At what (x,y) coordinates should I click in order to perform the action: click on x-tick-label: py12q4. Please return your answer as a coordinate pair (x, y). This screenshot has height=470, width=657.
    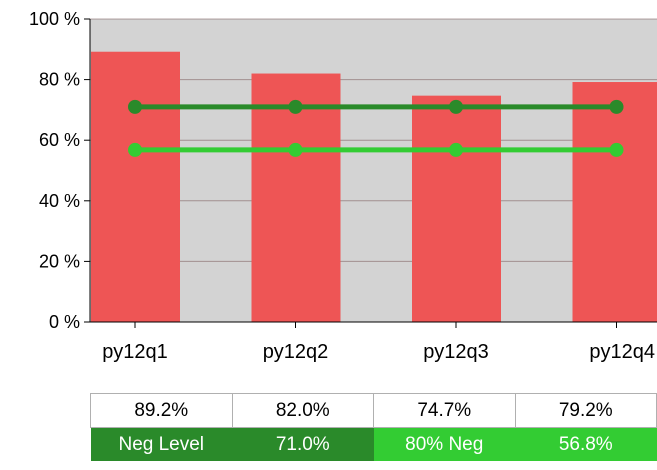
    Looking at the image, I should click on (622, 352).